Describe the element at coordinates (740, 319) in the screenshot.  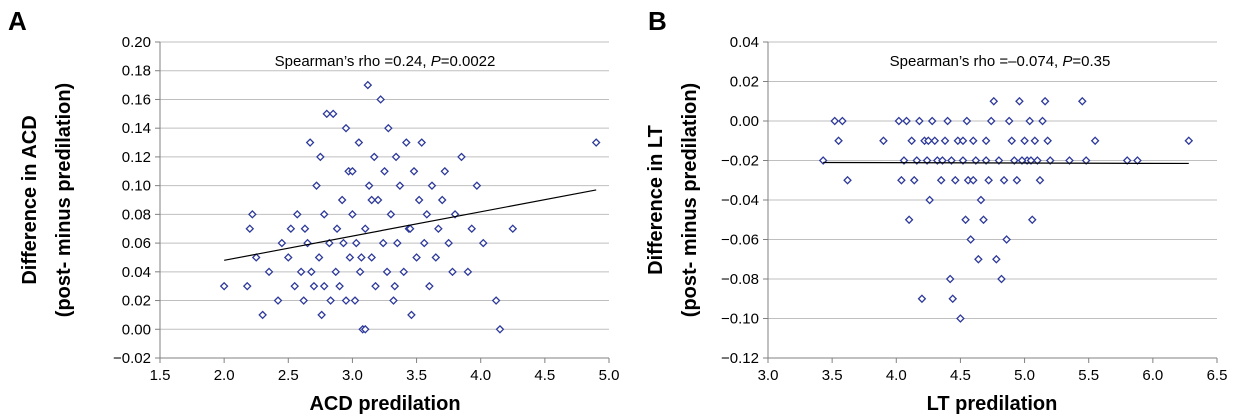
I see `y-tick-label: −0.10` at that location.